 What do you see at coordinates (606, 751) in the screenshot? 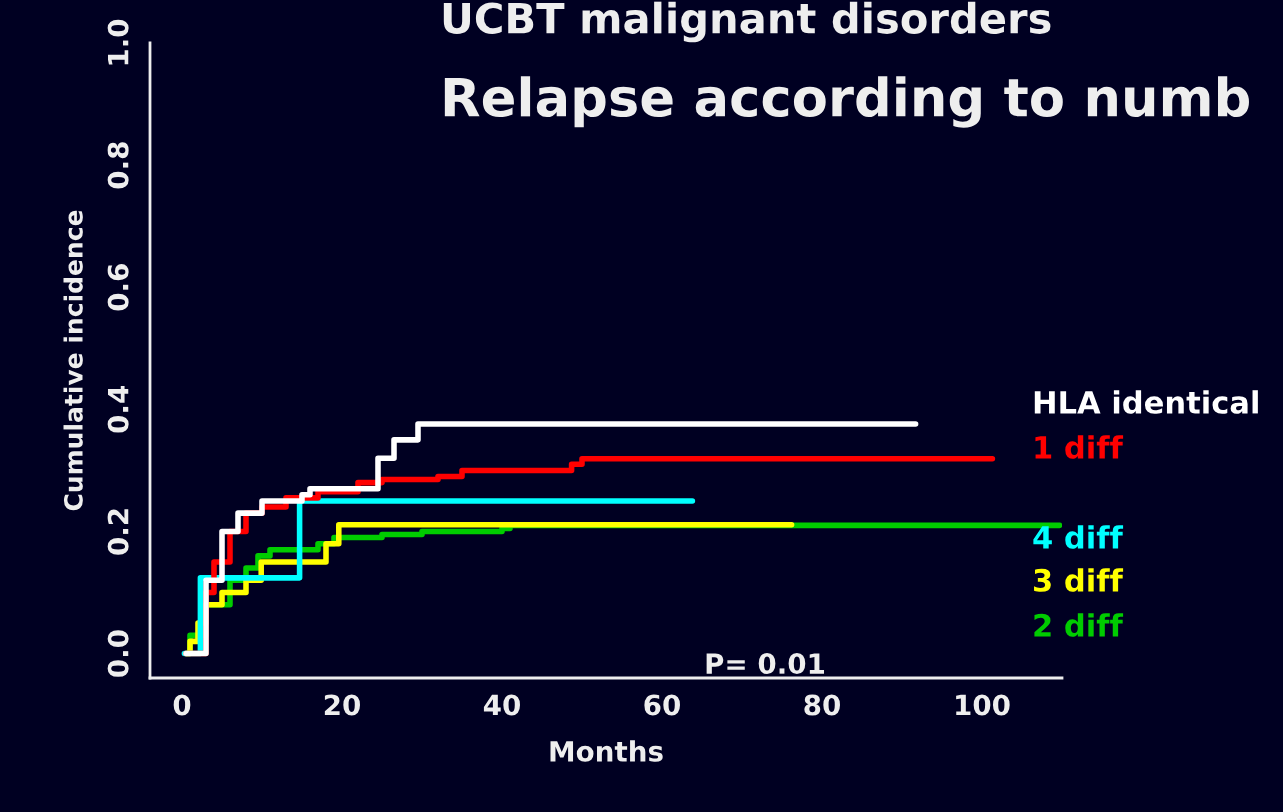
I see `x-axis-title: Months` at bounding box center [606, 751].